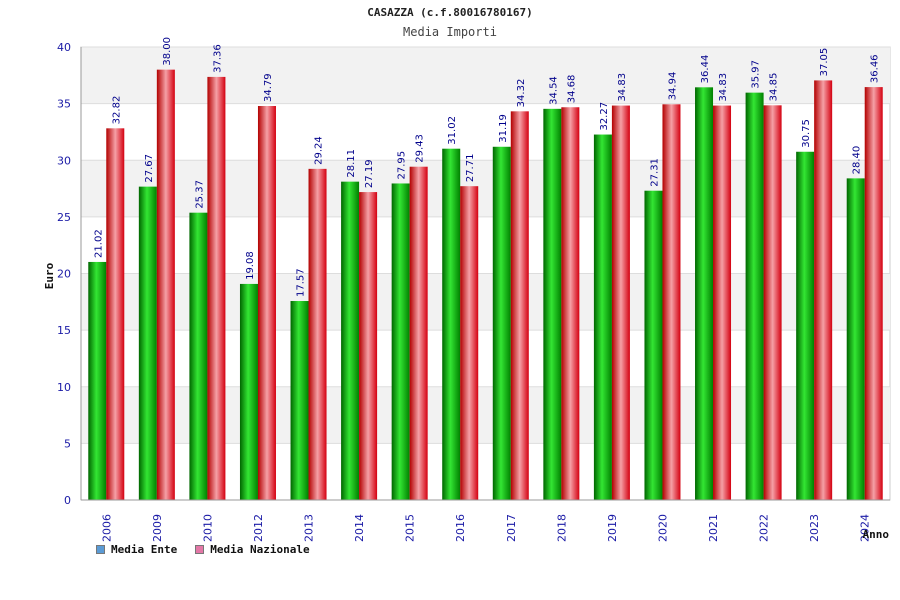  I want to click on x-tick-label: 2021, so click(713, 528).